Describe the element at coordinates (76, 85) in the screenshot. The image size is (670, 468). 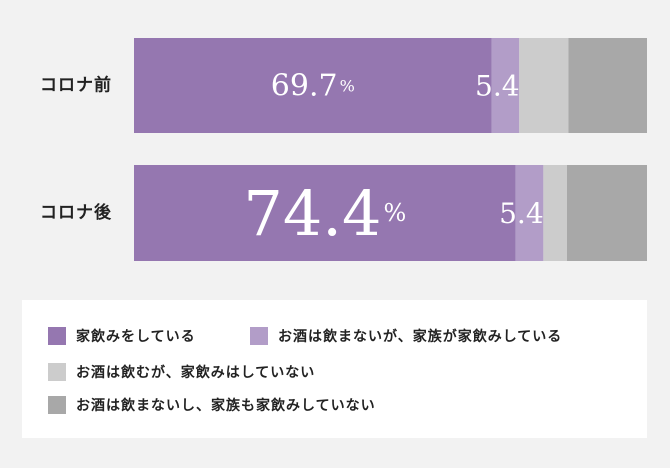
I see `category-label: コロナ前` at that location.